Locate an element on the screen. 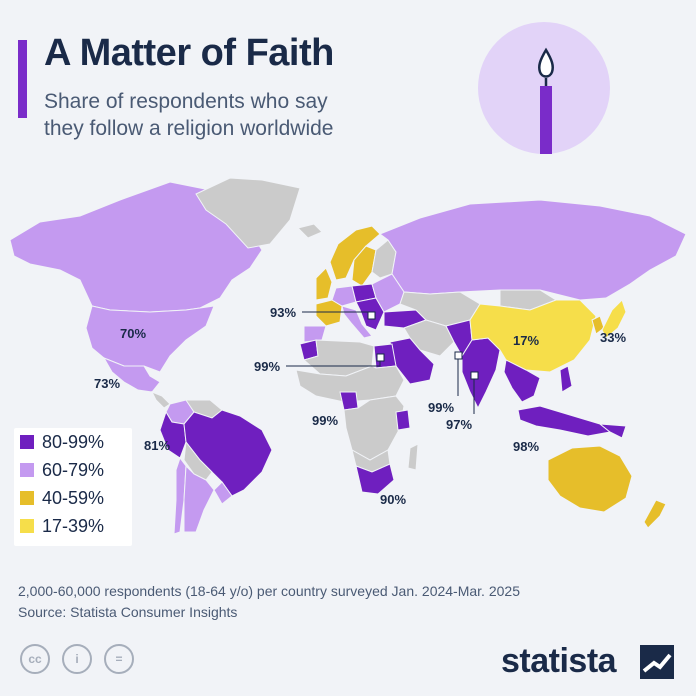 The height and width of the screenshot is (696, 696). label-indonesia: 98% is located at coordinates (526, 446).